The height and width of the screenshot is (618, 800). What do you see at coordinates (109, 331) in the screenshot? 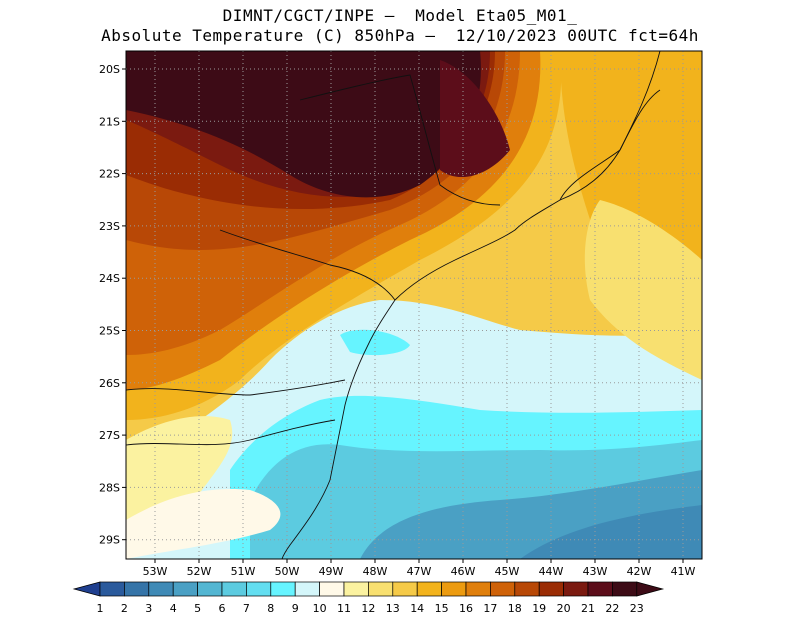
I see `lat-label: 25S` at bounding box center [109, 331].